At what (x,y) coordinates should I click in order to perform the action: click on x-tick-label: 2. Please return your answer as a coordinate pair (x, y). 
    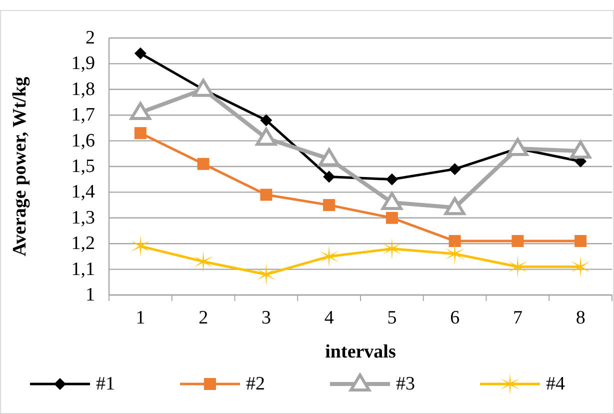
    Looking at the image, I should click on (203, 318).